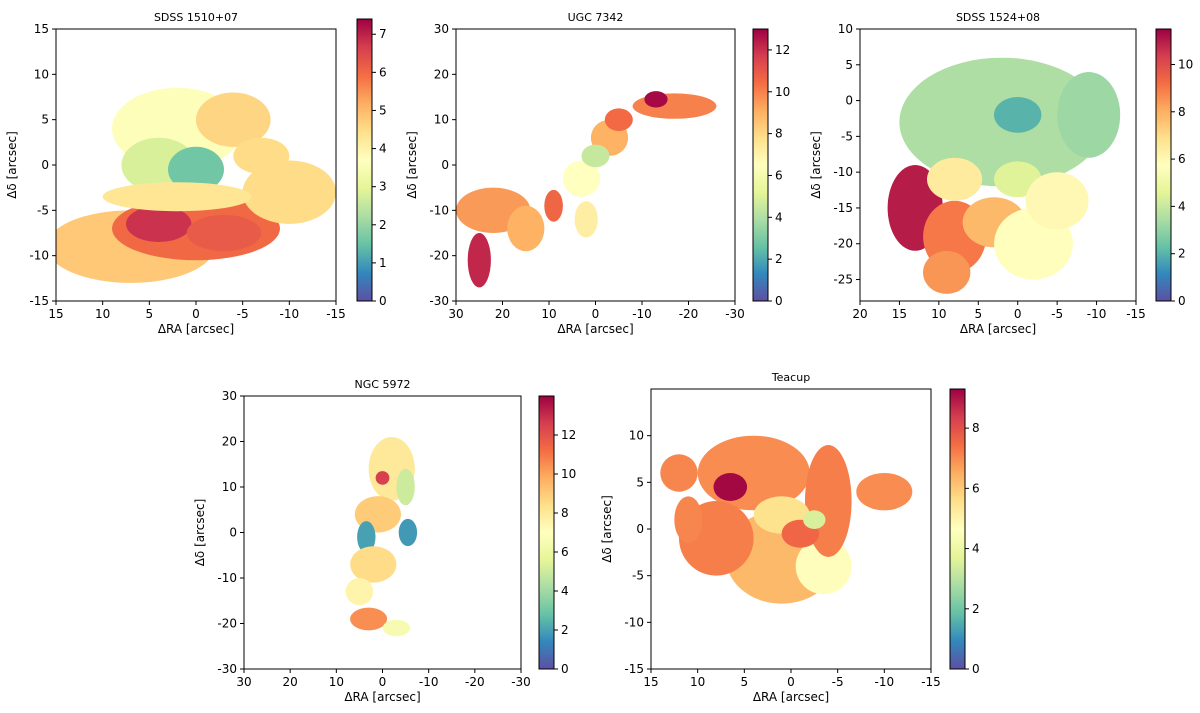 The height and width of the screenshot is (713, 1200). I want to click on x-tick-label: -30, so click(521, 682).